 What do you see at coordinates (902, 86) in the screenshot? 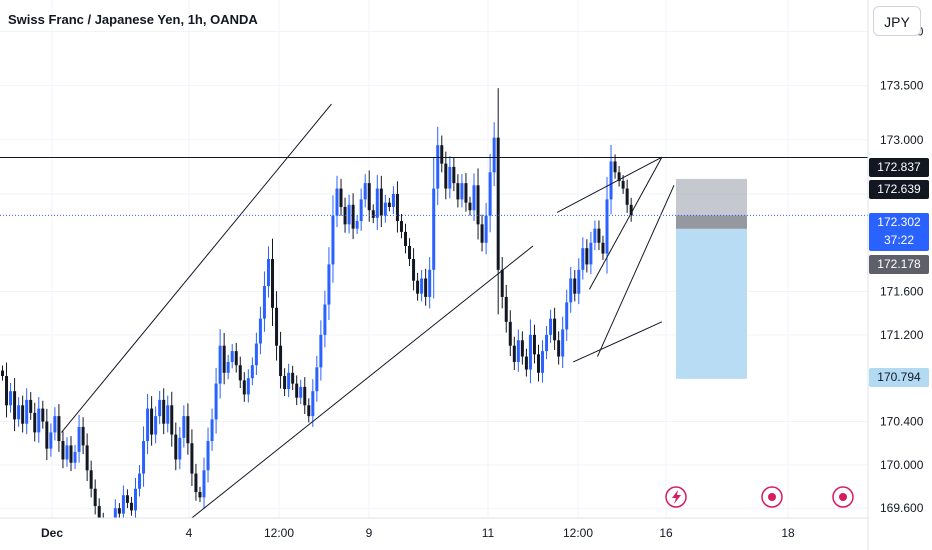
I see `price-tick-label: 173.500` at bounding box center [902, 86].